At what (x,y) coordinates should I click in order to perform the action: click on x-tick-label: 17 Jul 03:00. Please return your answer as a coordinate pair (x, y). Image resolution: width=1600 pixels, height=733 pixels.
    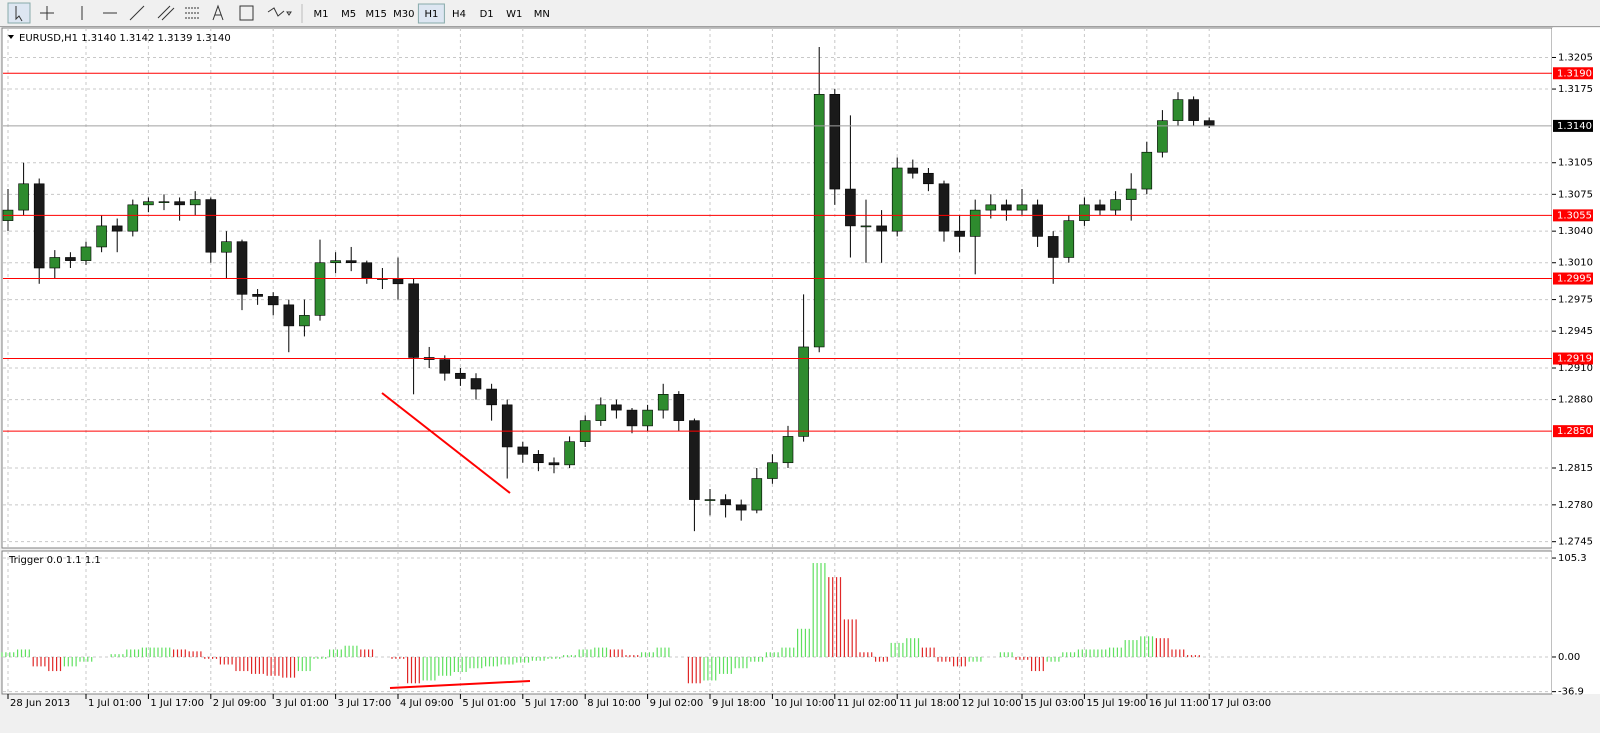
    Looking at the image, I should click on (1241, 703).